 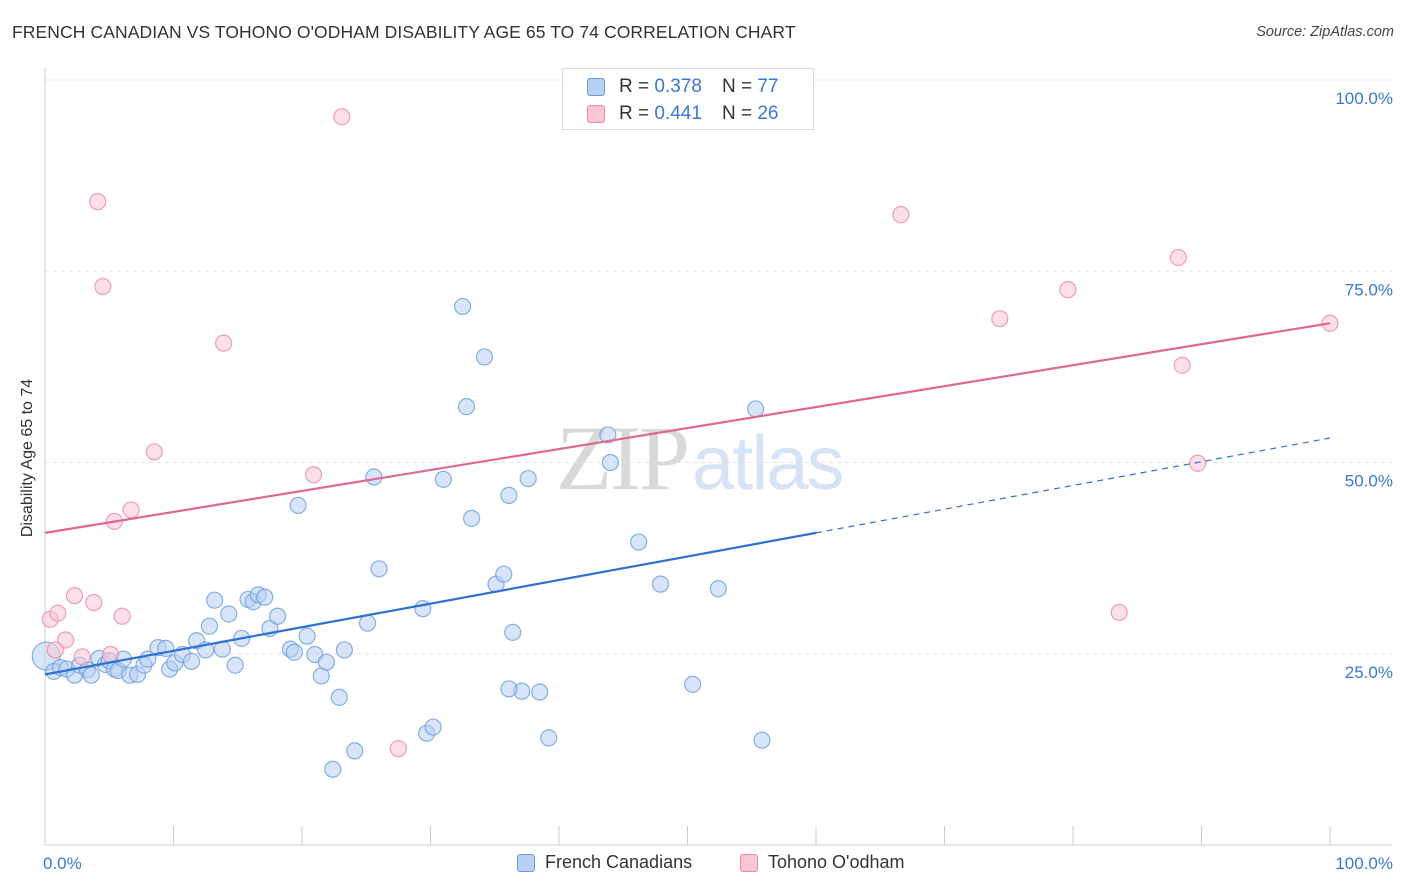 What do you see at coordinates (1369, 481) in the screenshot?
I see `y-tick-label: 50.0%` at bounding box center [1369, 481].